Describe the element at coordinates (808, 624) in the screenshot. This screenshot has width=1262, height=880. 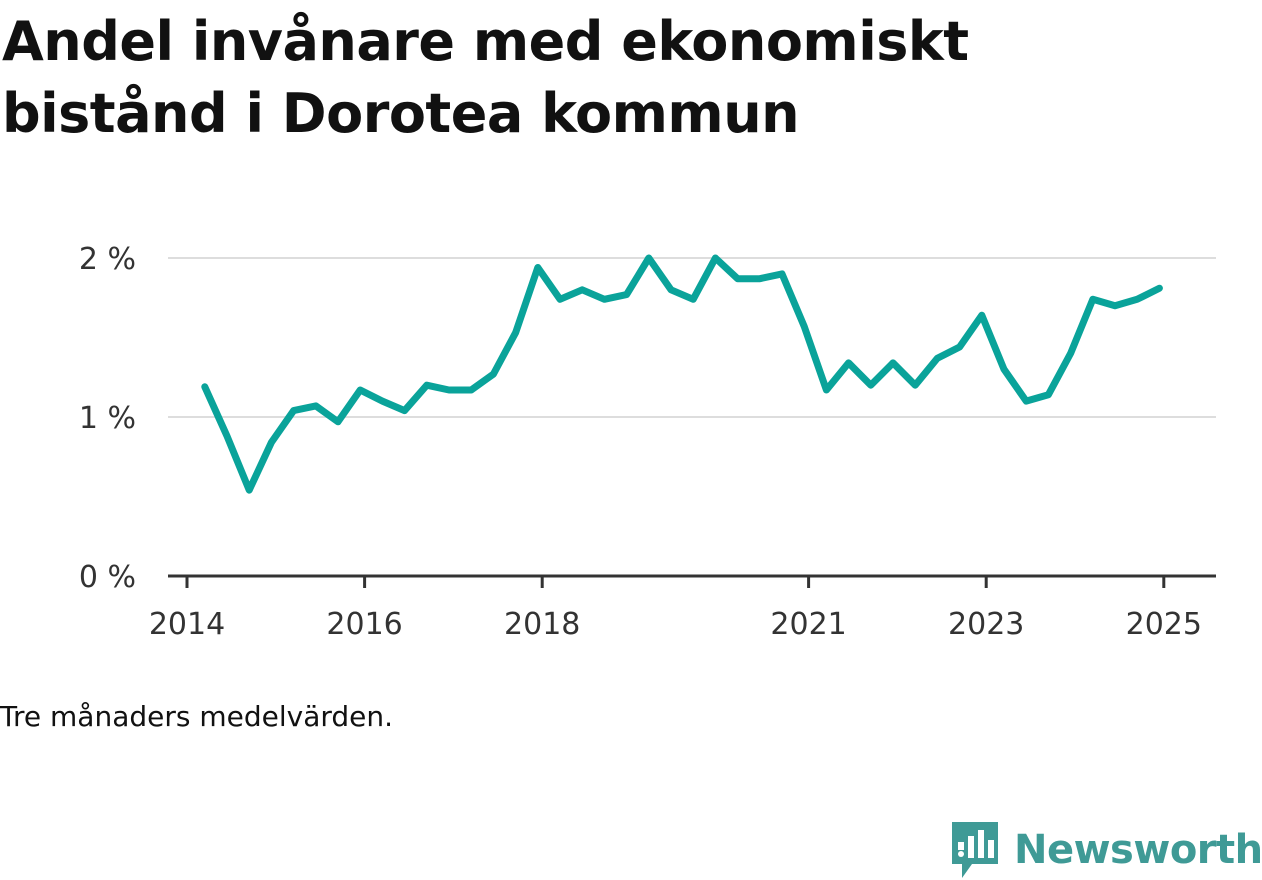
I see `x-tick-label: 2021` at that location.